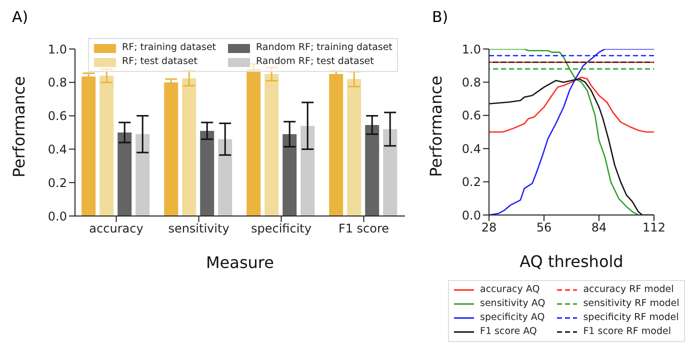  What do you see at coordinates (315, 62) in the screenshot?
I see `legend-label: Random RF; test dataset` at bounding box center [315, 62].